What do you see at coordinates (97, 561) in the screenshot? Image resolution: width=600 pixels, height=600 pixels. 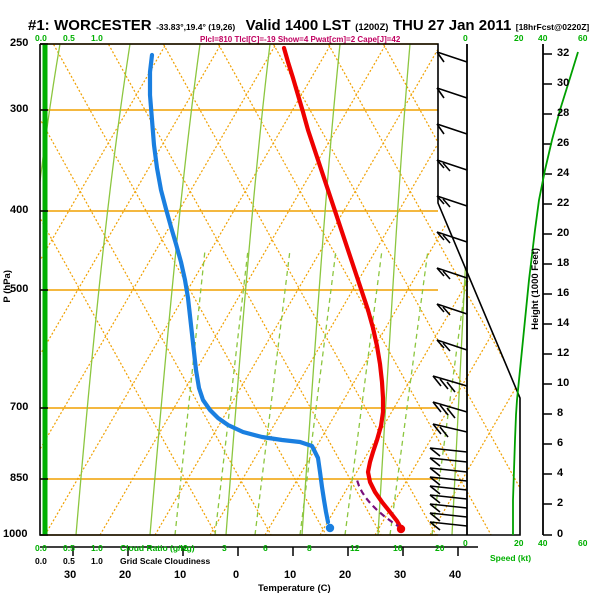 I see `cloudiness-tick-2: 1.0` at bounding box center [97, 561].